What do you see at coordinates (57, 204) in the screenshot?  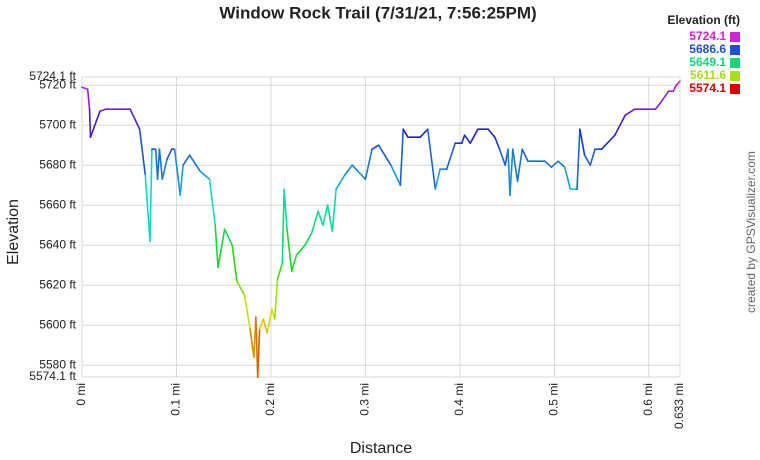 I see `y-tick-label: 5660 ft` at bounding box center [57, 204].